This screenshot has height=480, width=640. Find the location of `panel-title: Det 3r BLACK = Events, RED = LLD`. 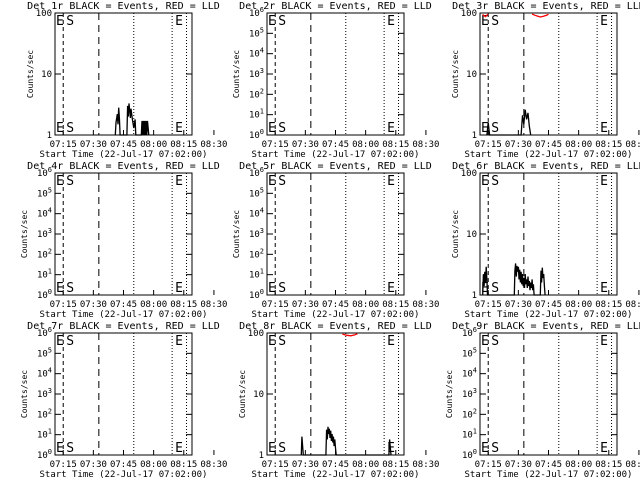

panel-title: Det 3r BLACK = Events, RED = LLD is located at coordinates (546, 6).